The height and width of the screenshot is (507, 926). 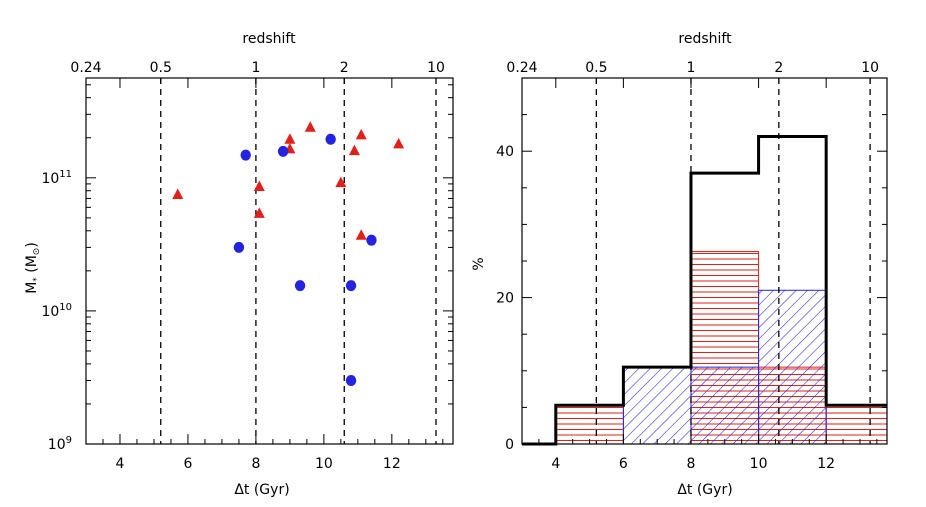 I want to click on right-redshift-tick-label: 1, so click(x=691, y=68).